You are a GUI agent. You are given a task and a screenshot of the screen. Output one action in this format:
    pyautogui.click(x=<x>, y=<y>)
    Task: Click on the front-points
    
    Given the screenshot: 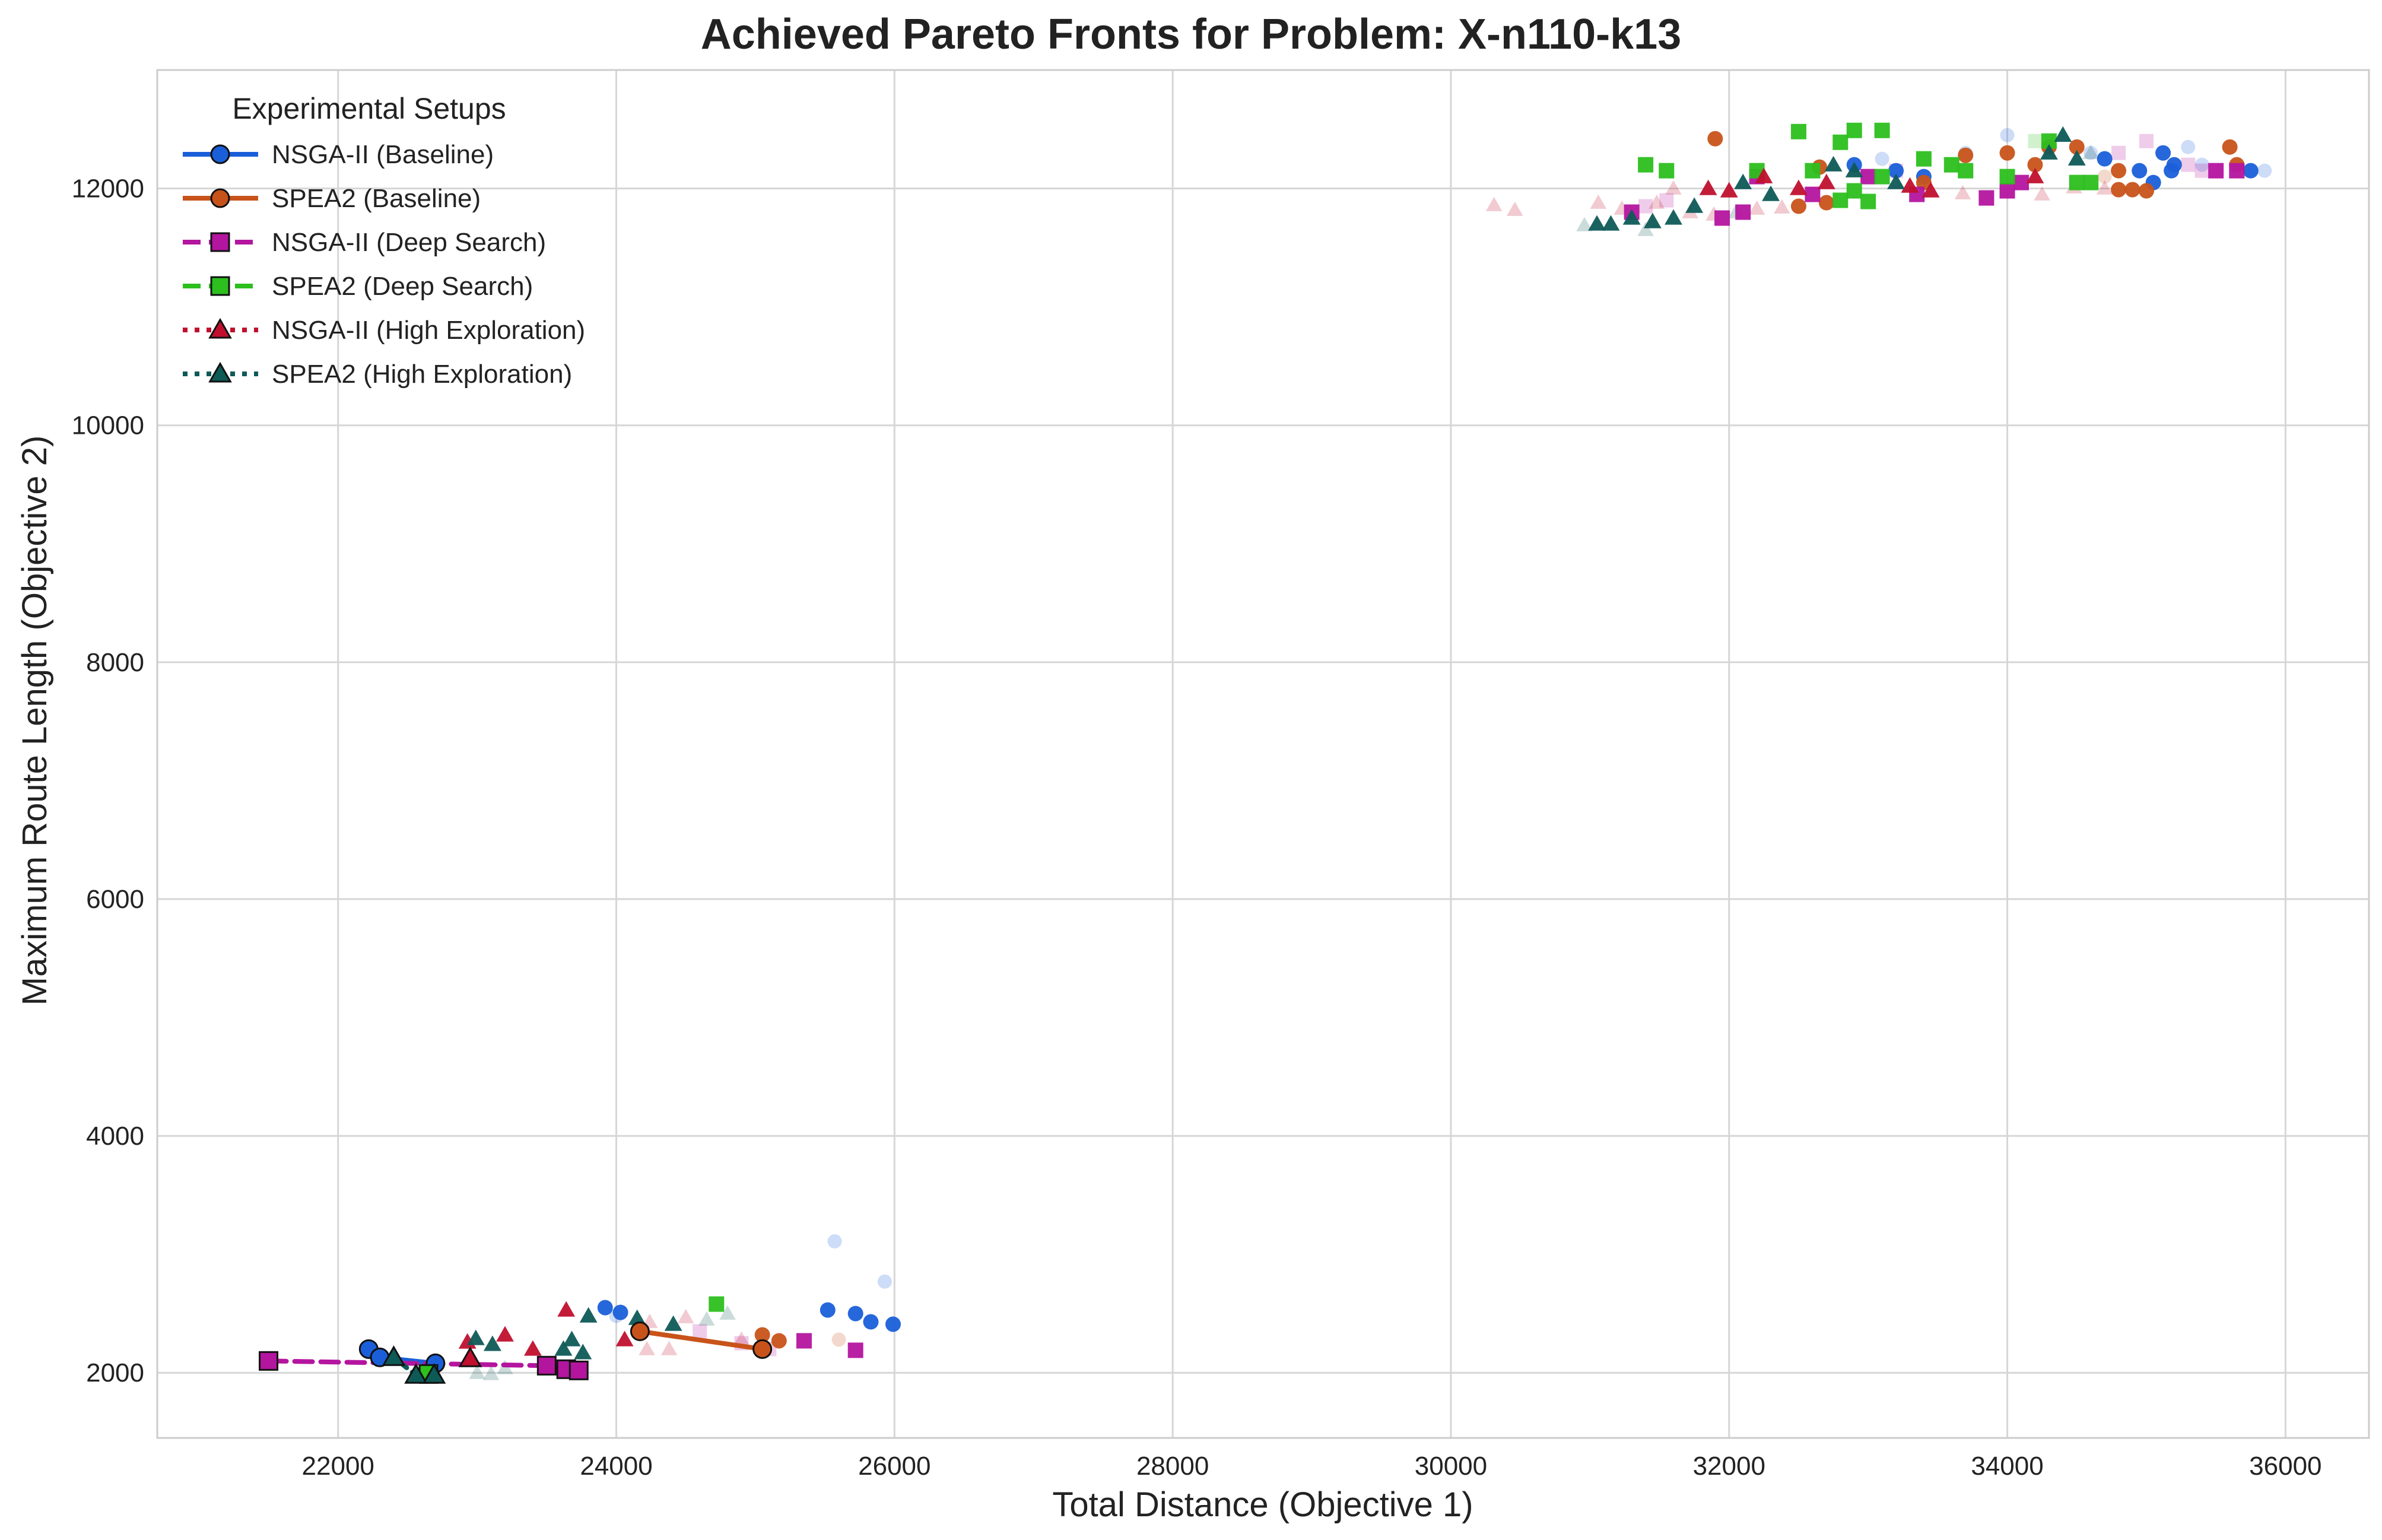 What is the action you would take?
    pyautogui.click(x=516, y=1352)
    